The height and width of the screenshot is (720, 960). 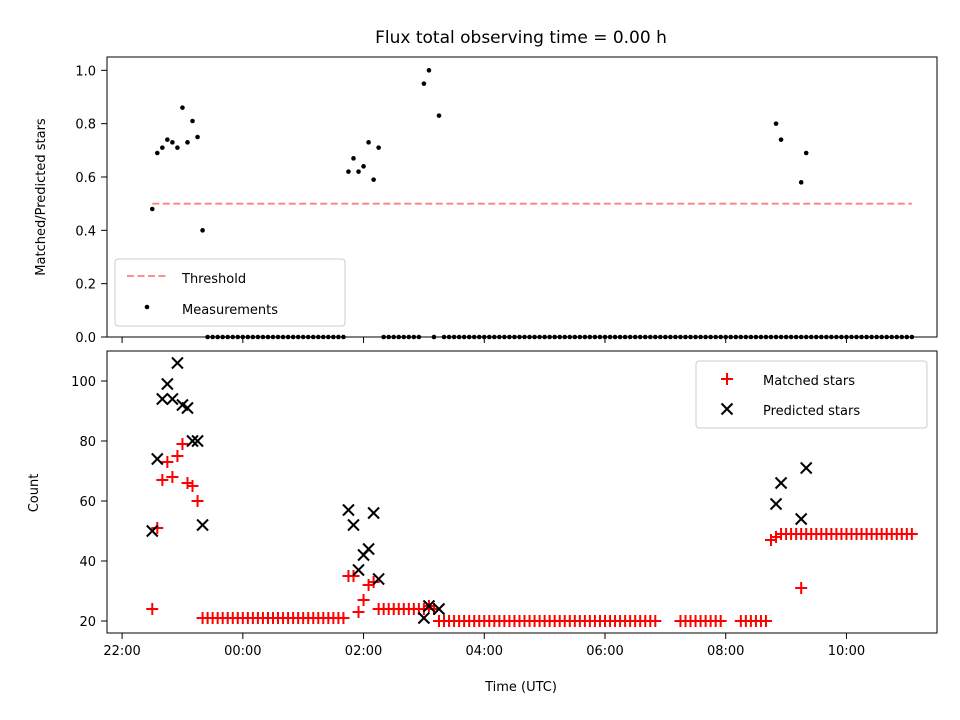 I want to click on bottom-x-tick-label: 04:00, so click(x=484, y=651).